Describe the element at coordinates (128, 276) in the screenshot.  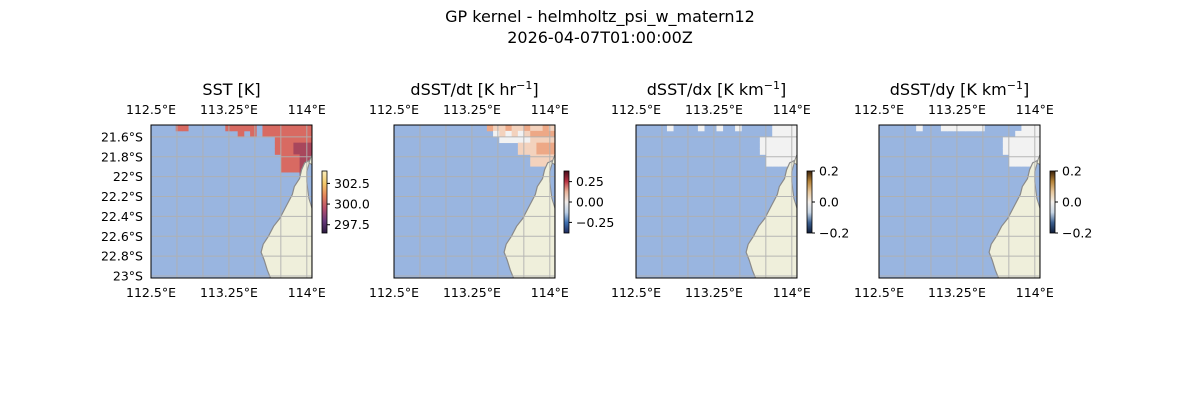
I see `y-tick-label: 23°S` at that location.